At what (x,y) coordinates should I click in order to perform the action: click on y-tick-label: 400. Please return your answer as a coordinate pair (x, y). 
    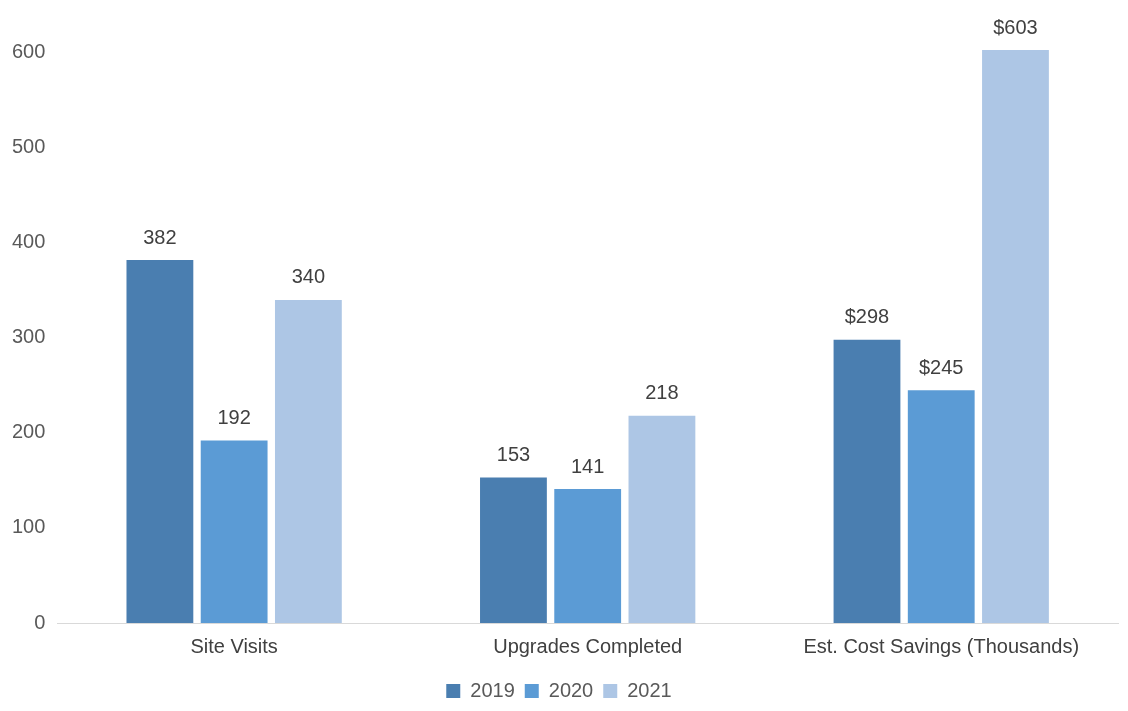
    Looking at the image, I should click on (28, 241).